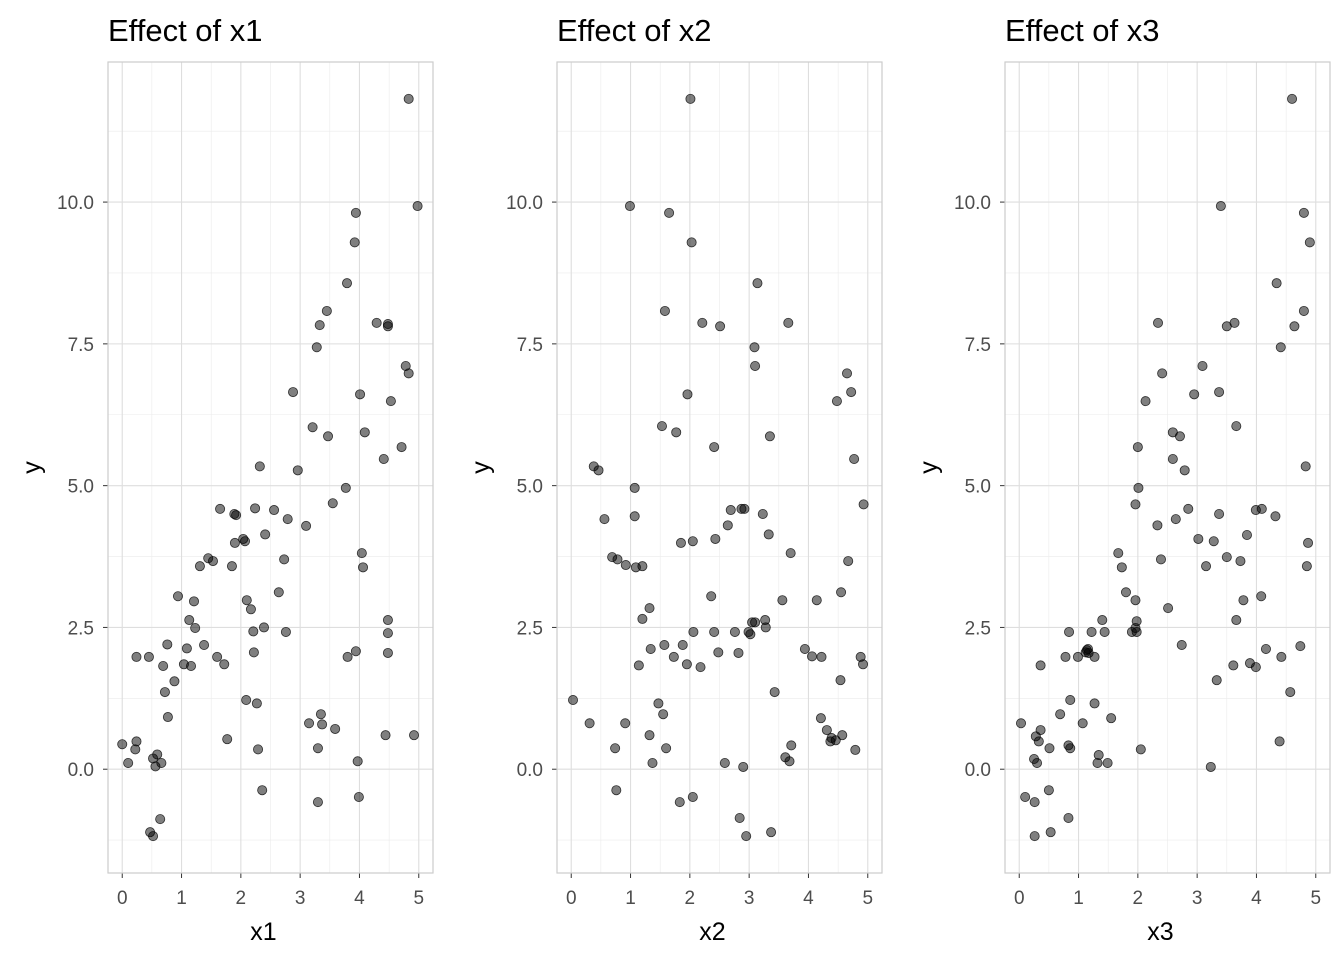  What do you see at coordinates (690, 898) in the screenshot?
I see `x-tick-label: 2` at bounding box center [690, 898].